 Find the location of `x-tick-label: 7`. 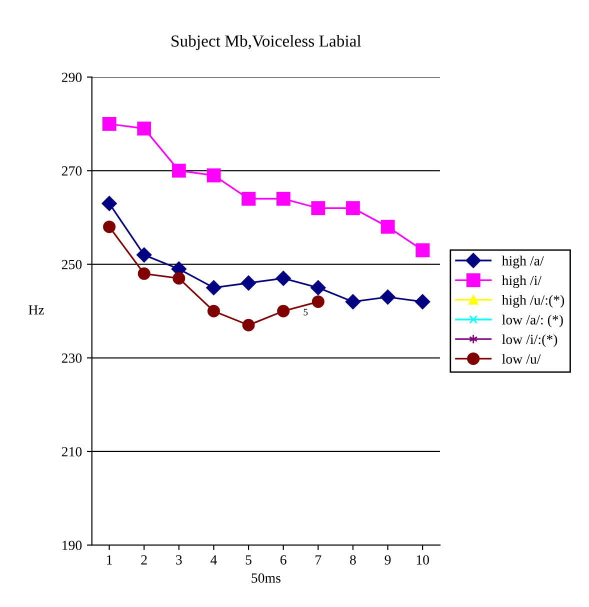

x-tick-label: 7 is located at coordinates (319, 559).